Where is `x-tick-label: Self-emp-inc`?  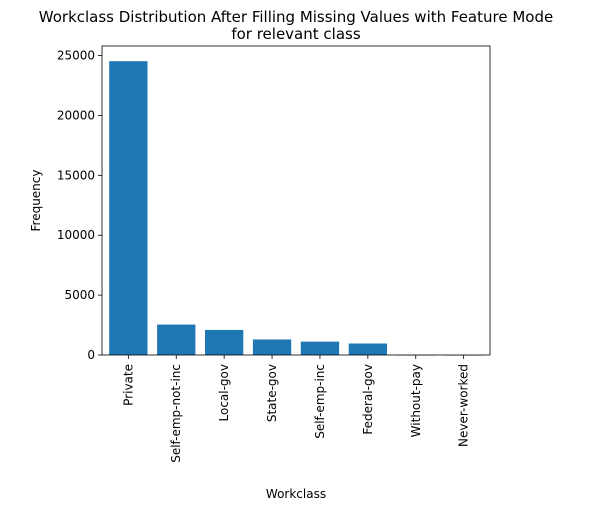
x-tick-label: Self-emp-inc is located at coordinates (320, 401).